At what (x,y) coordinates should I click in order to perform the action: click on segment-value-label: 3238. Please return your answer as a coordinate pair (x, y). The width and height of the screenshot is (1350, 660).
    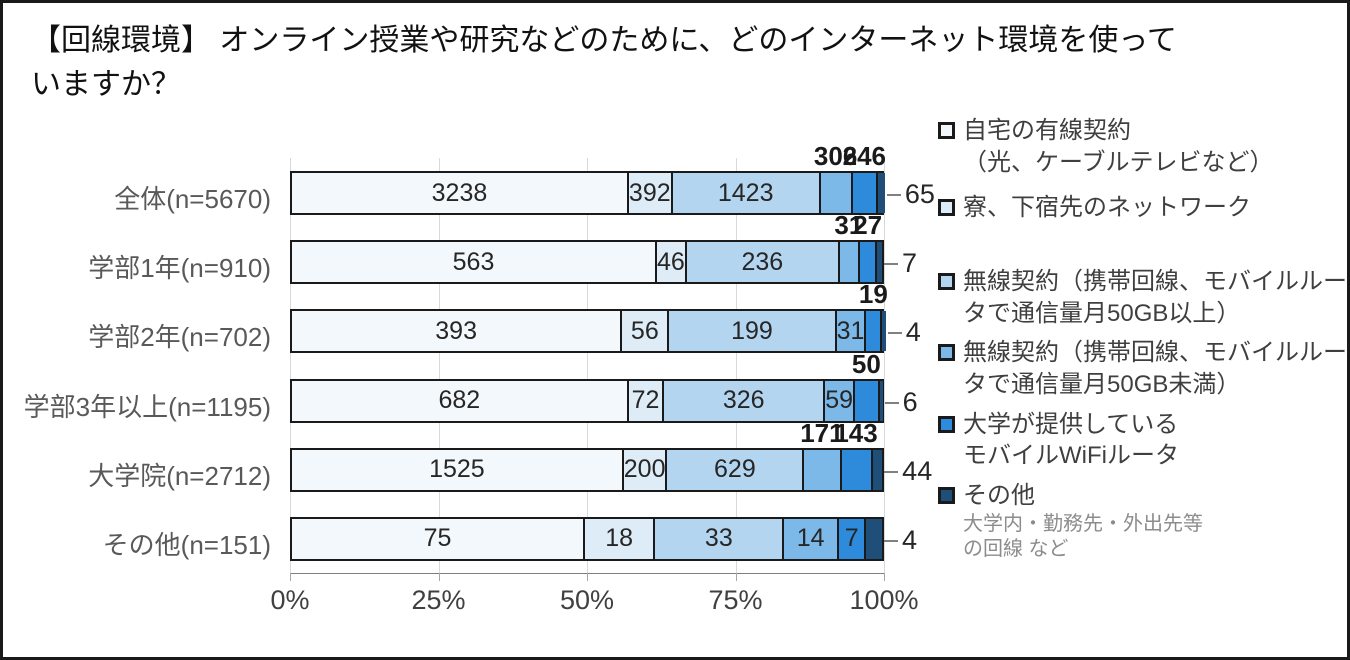
    Looking at the image, I should click on (459, 192).